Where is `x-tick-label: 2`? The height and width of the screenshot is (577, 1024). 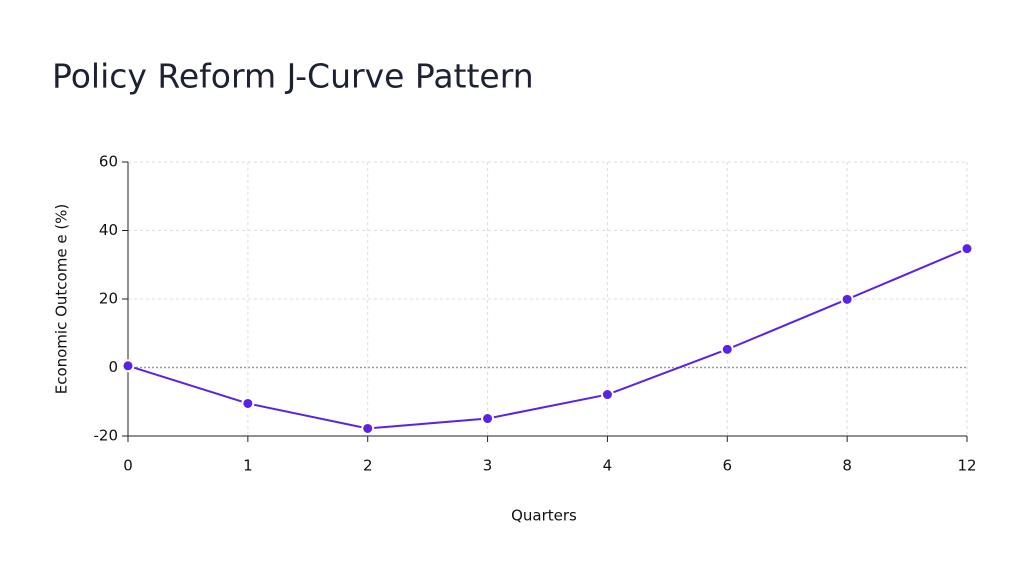
x-tick-label: 2 is located at coordinates (368, 466).